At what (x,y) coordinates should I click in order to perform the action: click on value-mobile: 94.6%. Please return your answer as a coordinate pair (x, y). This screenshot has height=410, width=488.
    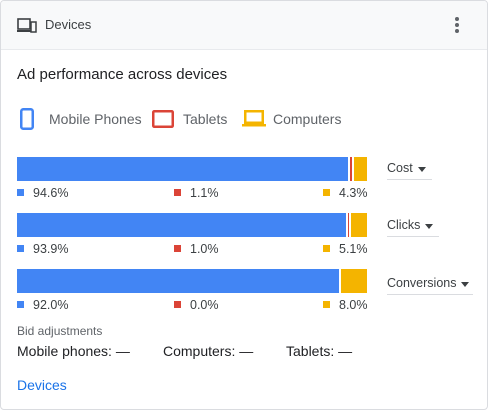
    Looking at the image, I should click on (51, 193).